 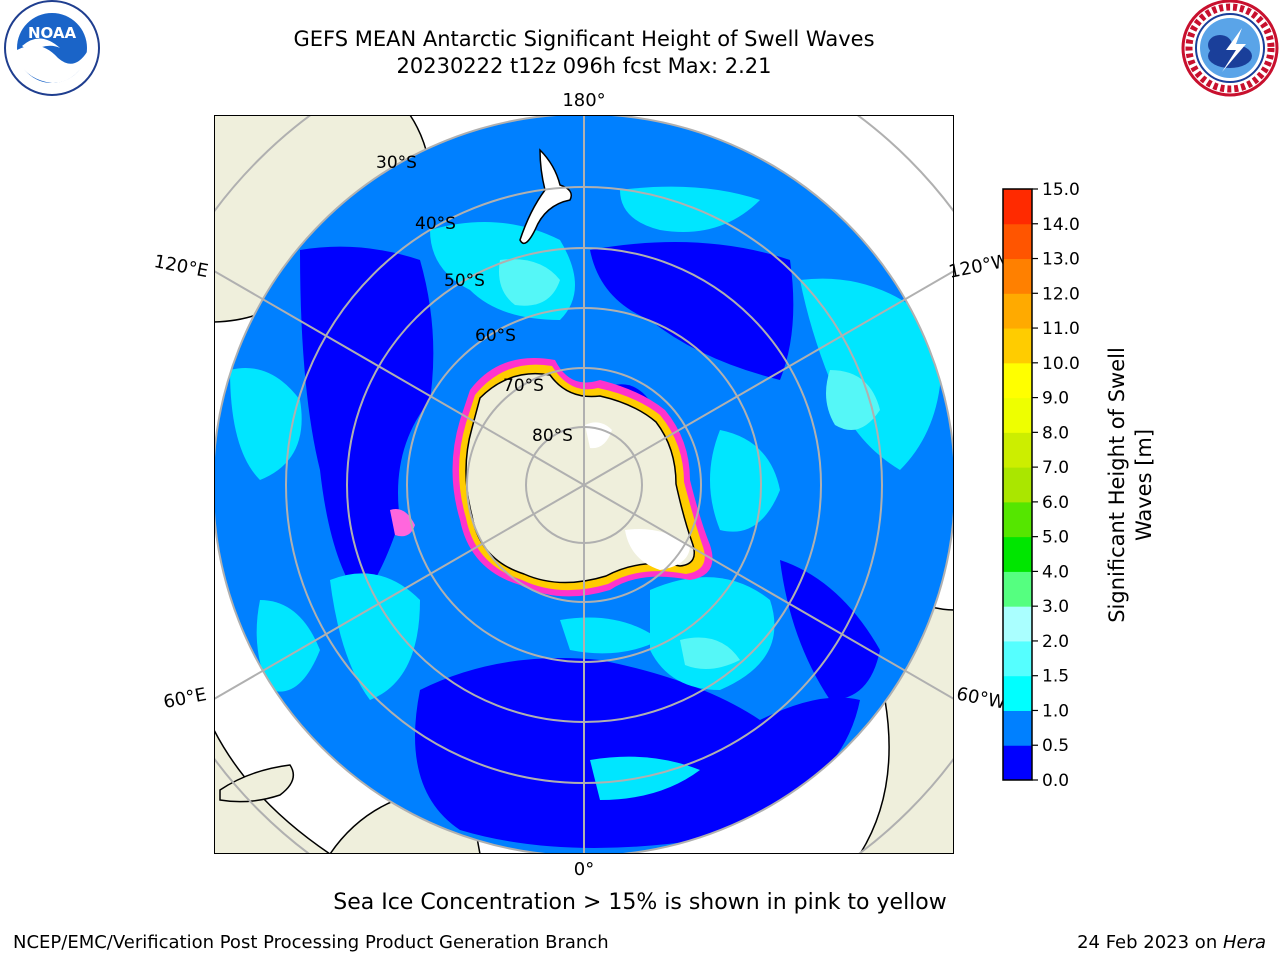 I want to click on colorbar-tick-label: 5.0, so click(x=1055, y=538).